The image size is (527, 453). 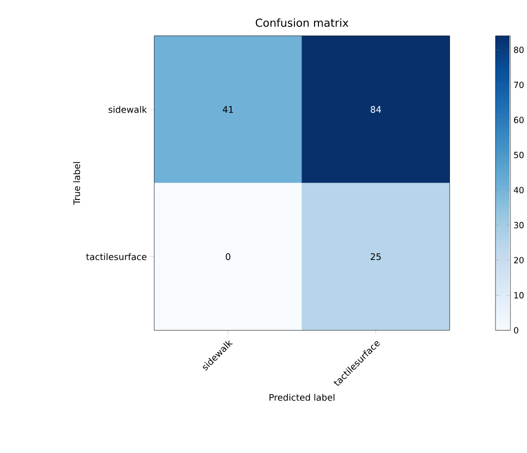 What do you see at coordinates (375, 256) in the screenshot?
I see `data-label: 25` at bounding box center [375, 256].